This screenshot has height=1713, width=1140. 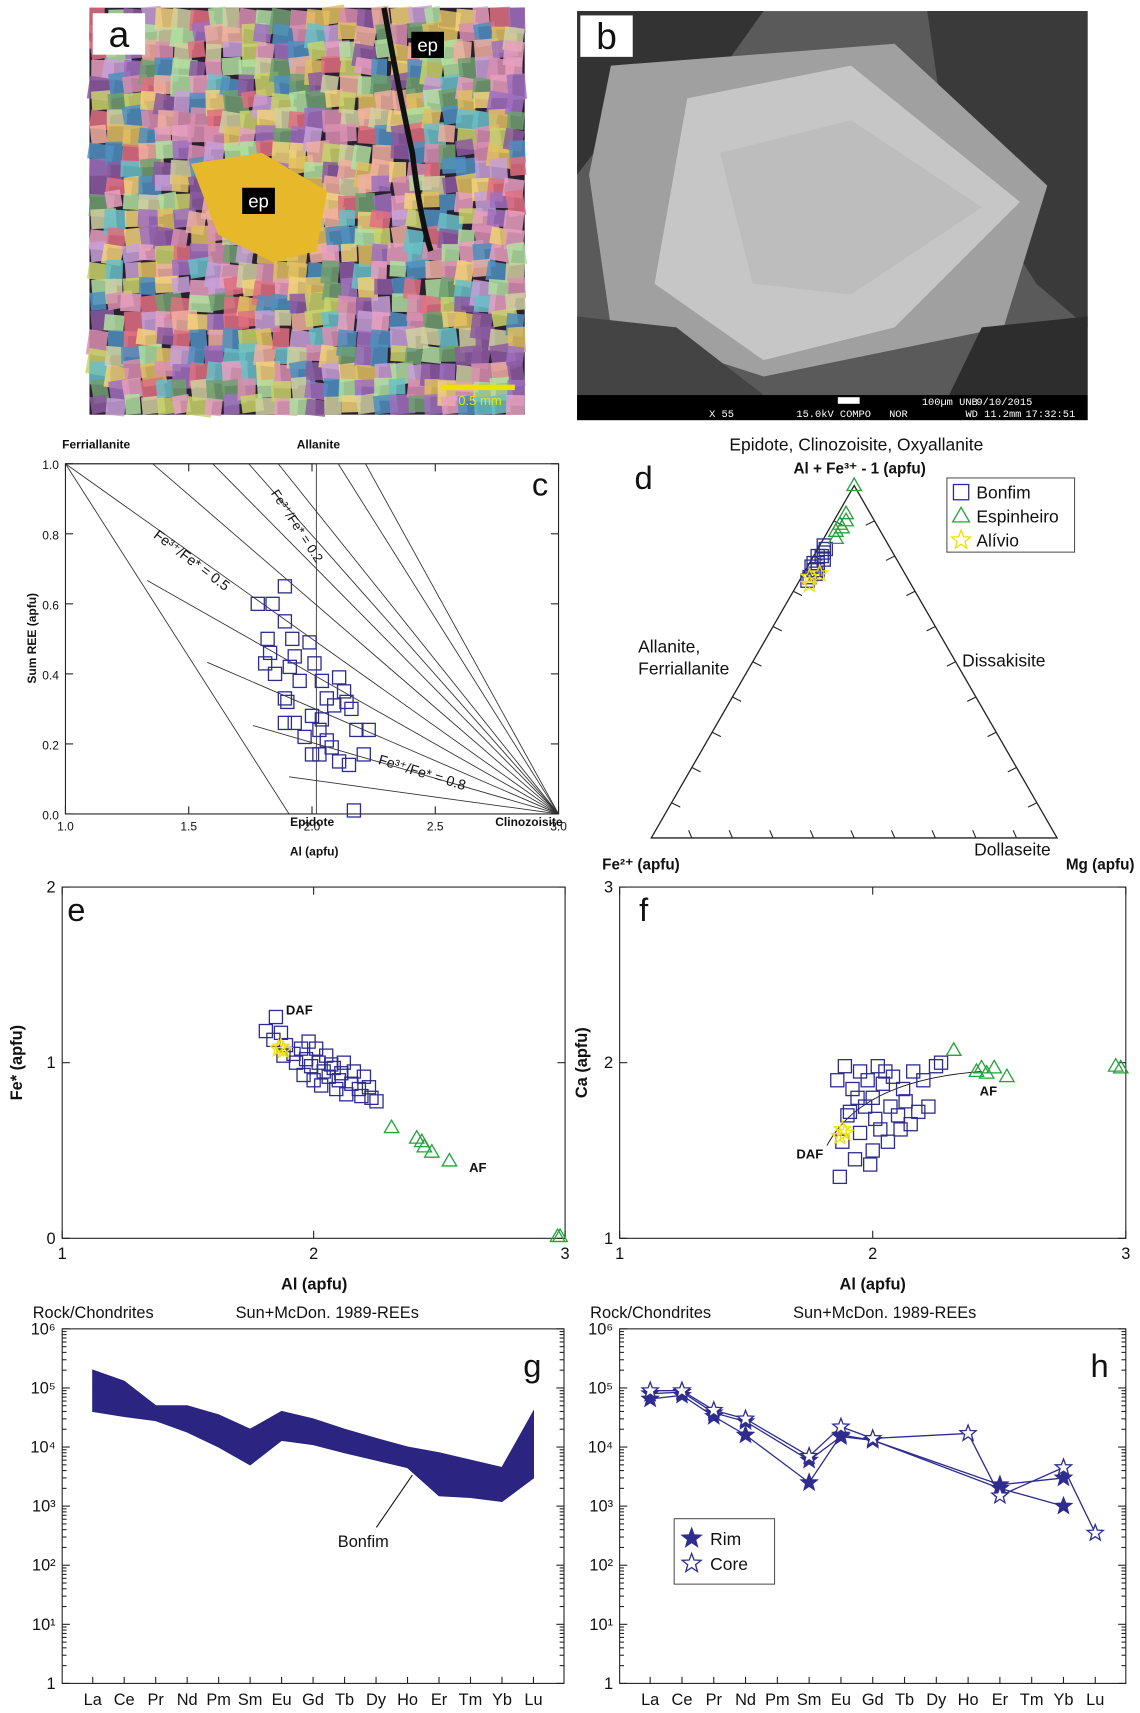 I want to click on annotation: Epidote, so click(x=312, y=822).